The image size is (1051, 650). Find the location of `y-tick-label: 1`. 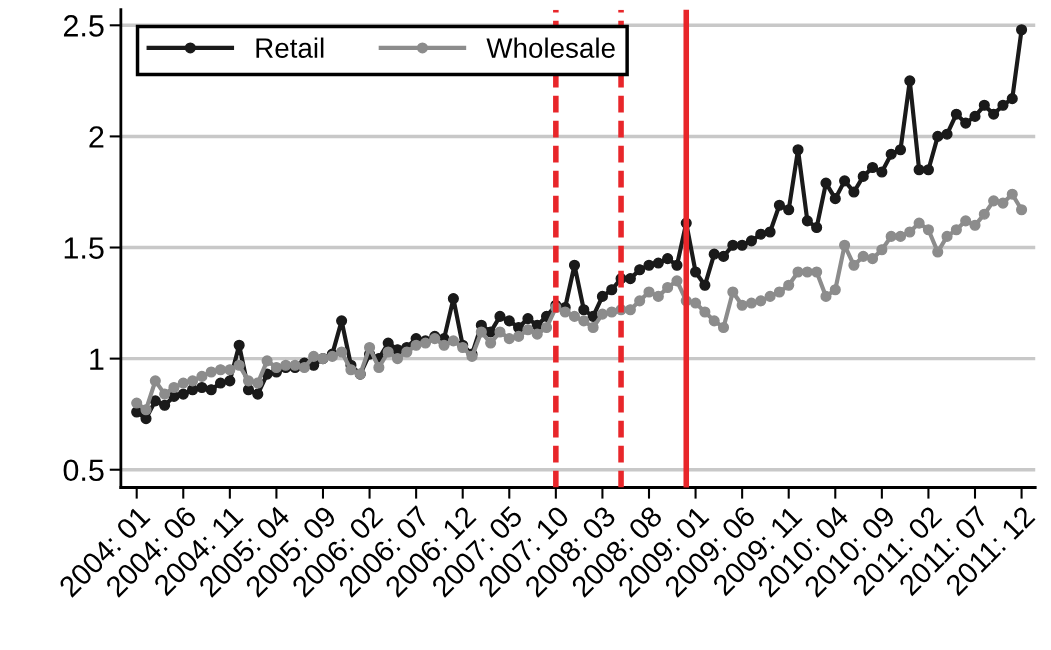

y-tick-label: 1 is located at coordinates (97, 359).